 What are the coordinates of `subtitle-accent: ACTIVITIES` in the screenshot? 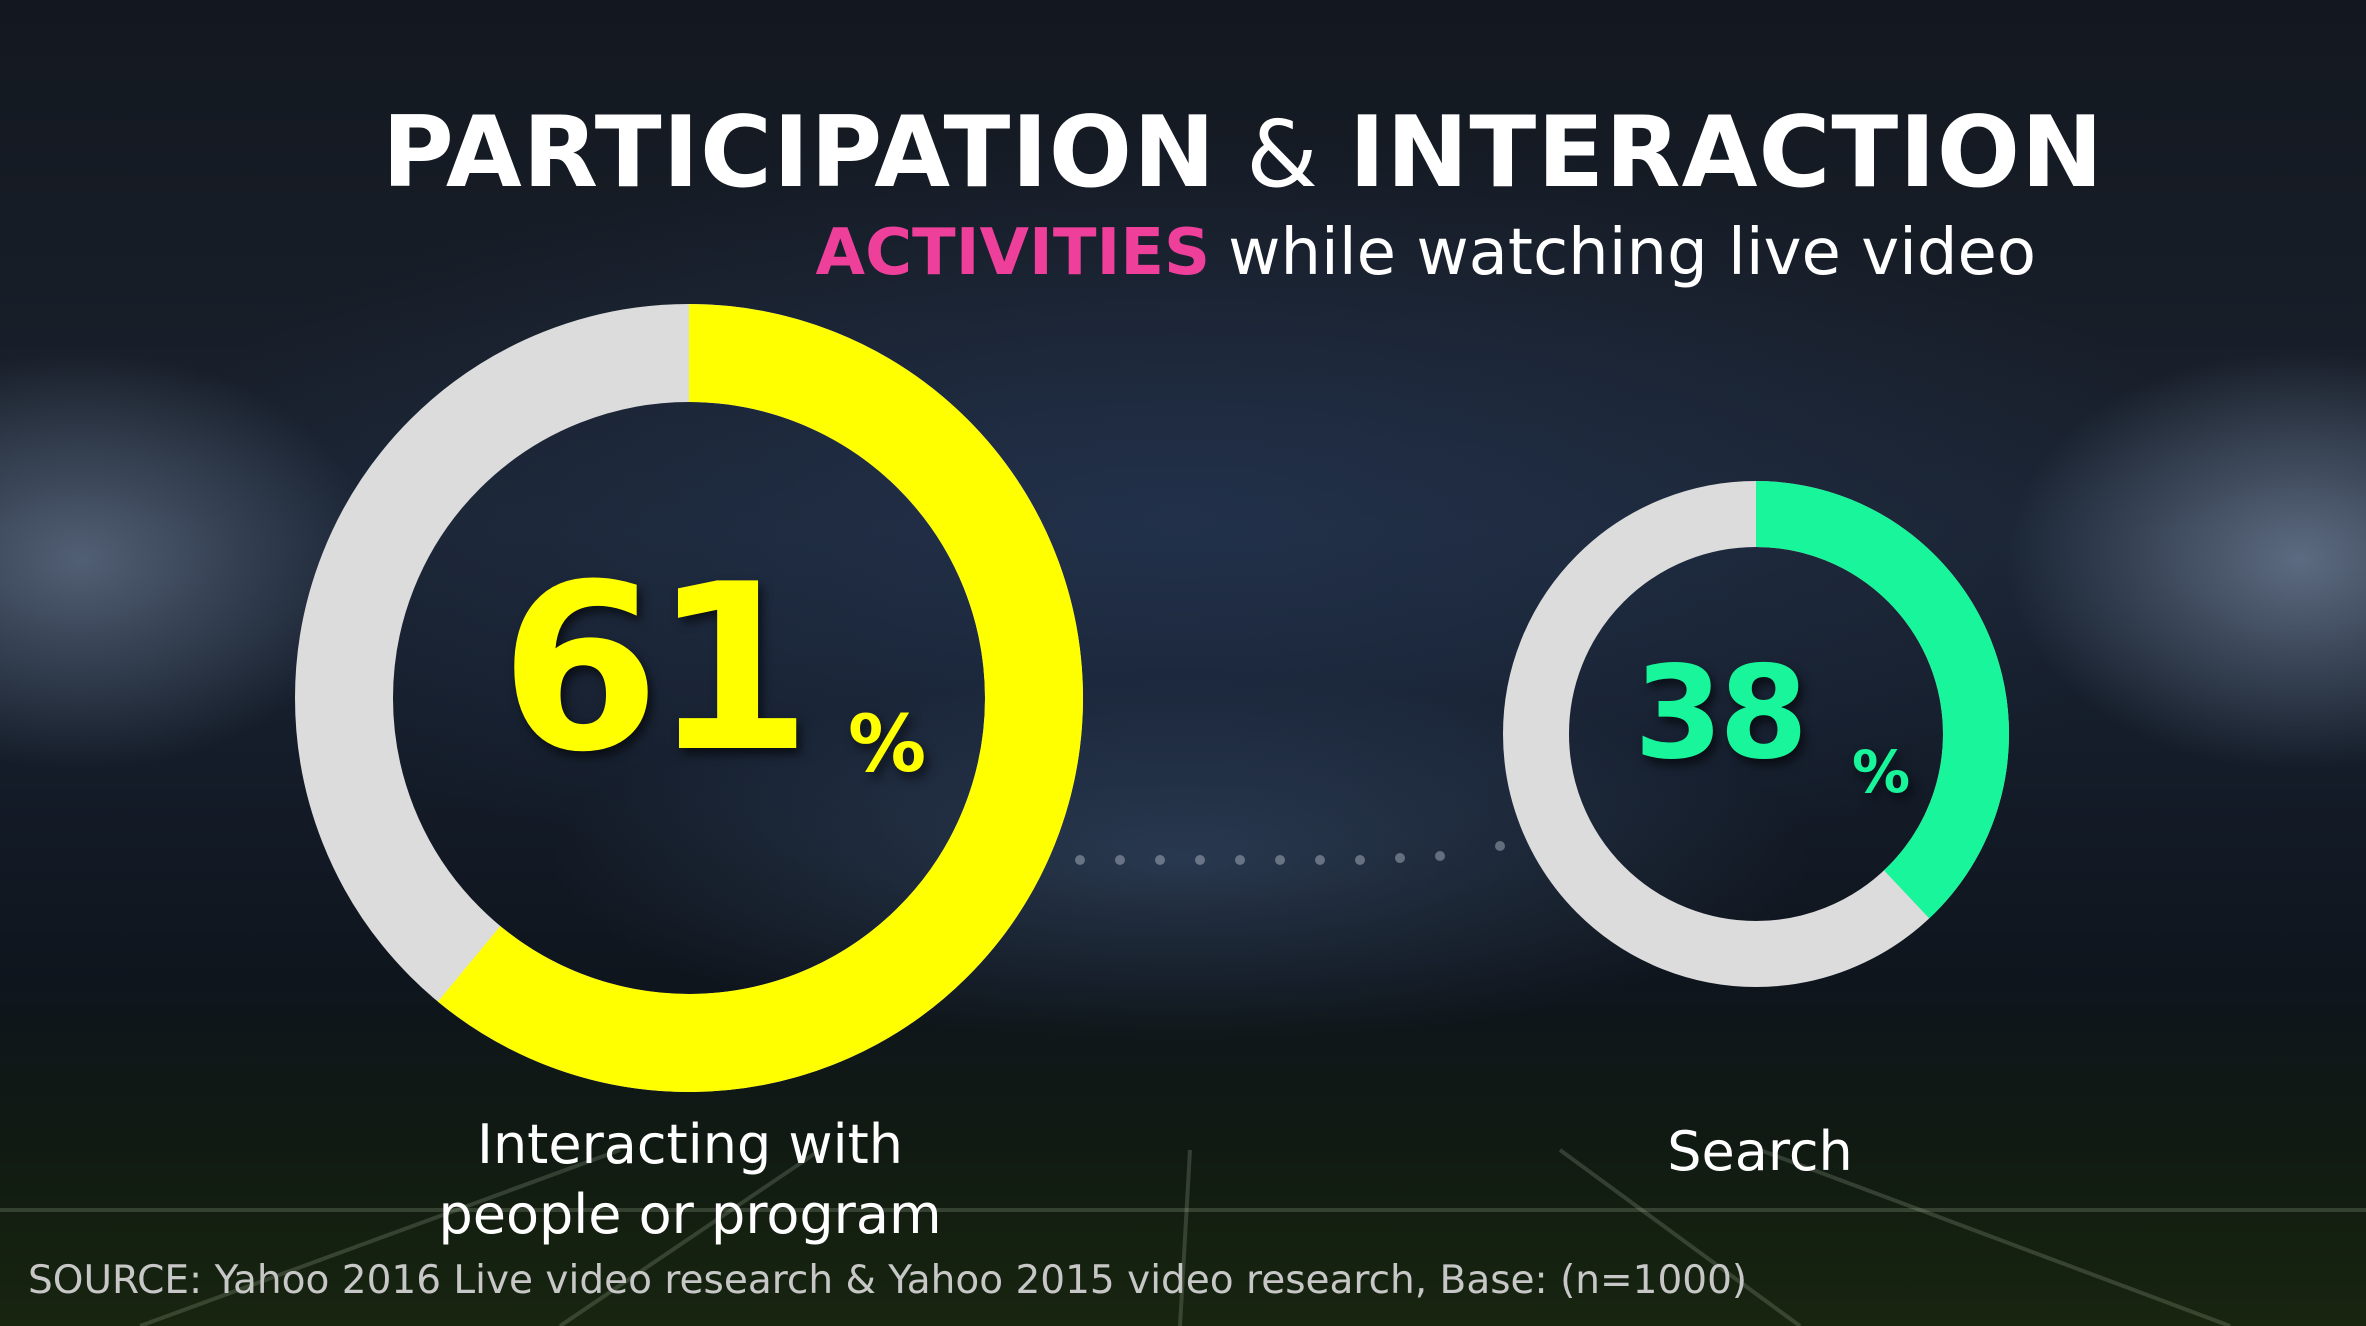 It's located at (1013, 253).